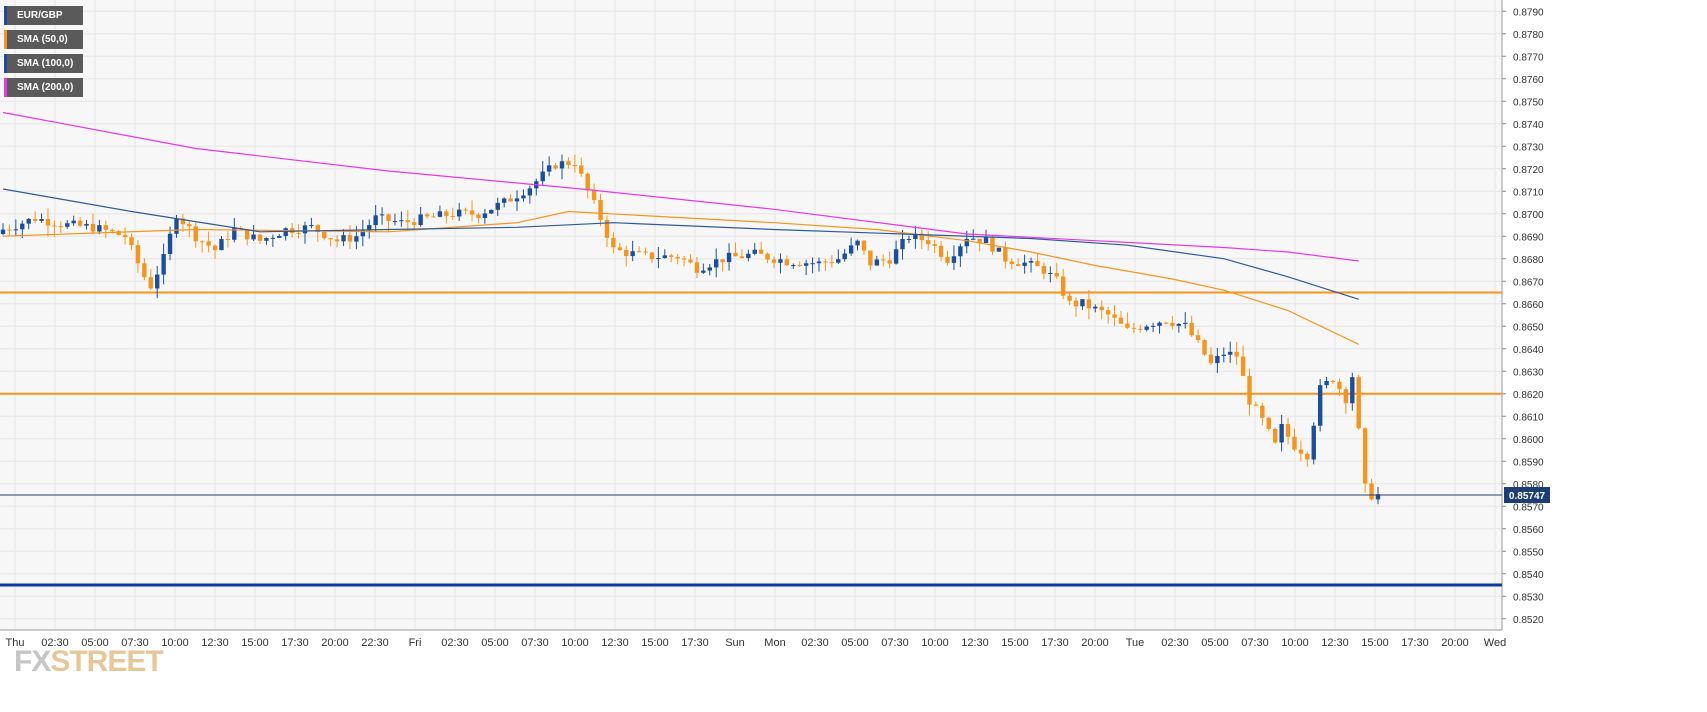  Describe the element at coordinates (44, 39) in the screenshot. I see `legend-item-sma50: SMA (50,0)` at that location.